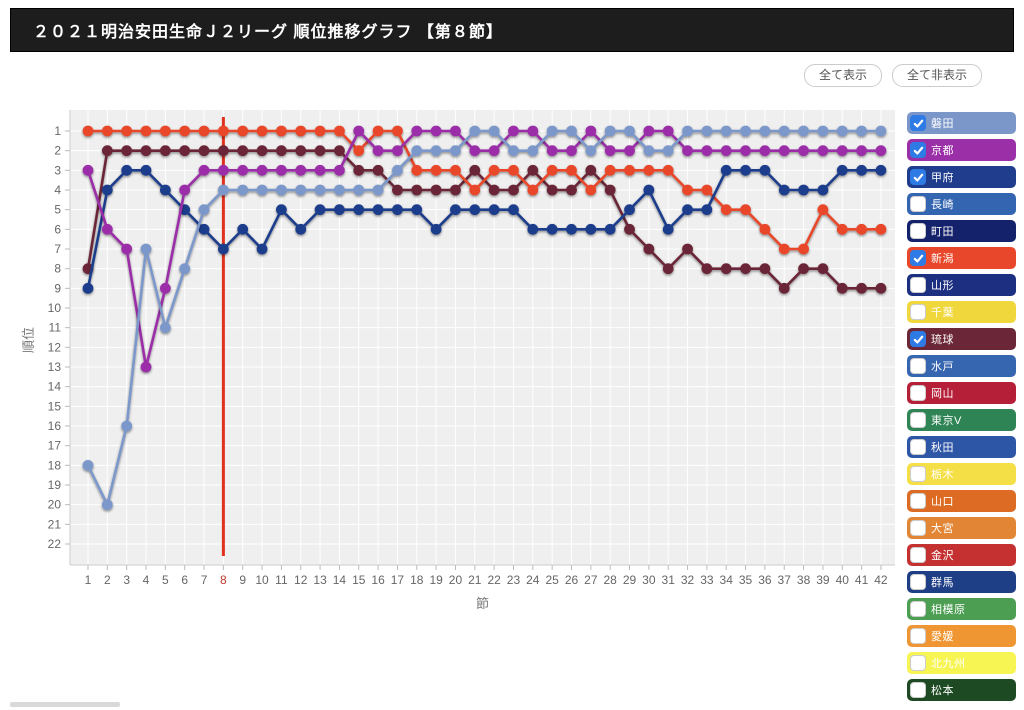 The height and width of the screenshot is (710, 1024). I want to click on legend-item-秋田: 秋田, so click(961, 447).